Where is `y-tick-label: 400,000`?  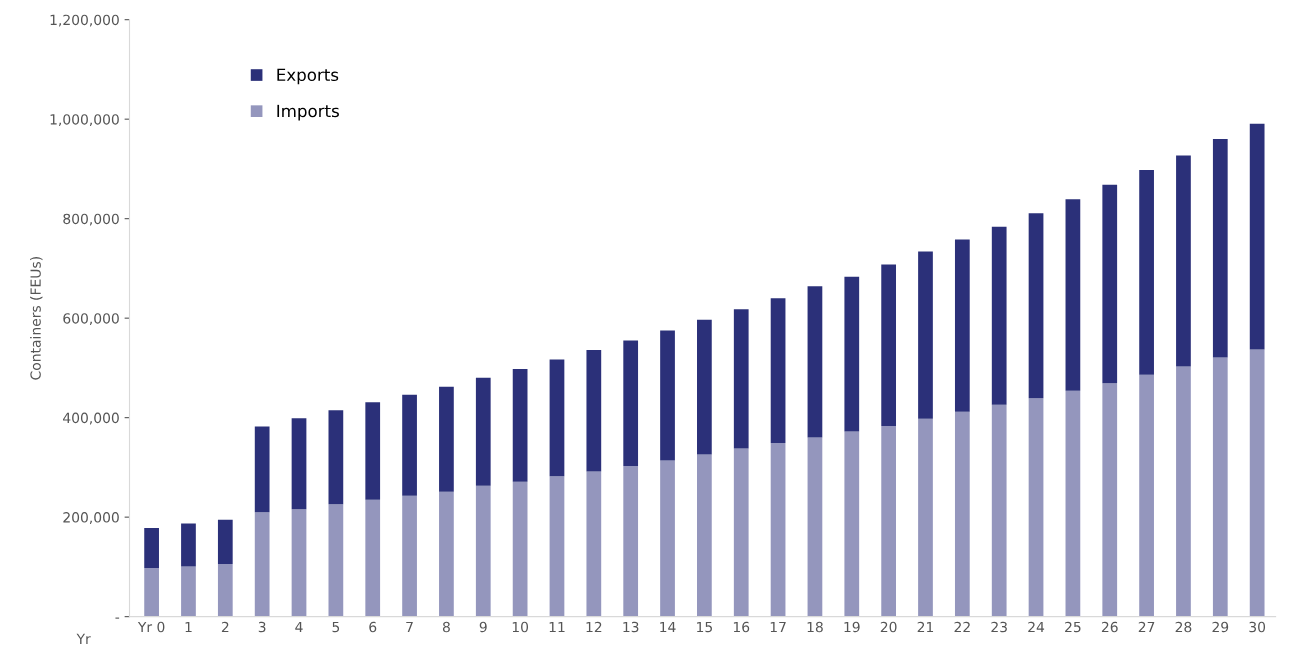 y-tick-label: 400,000 is located at coordinates (91, 418).